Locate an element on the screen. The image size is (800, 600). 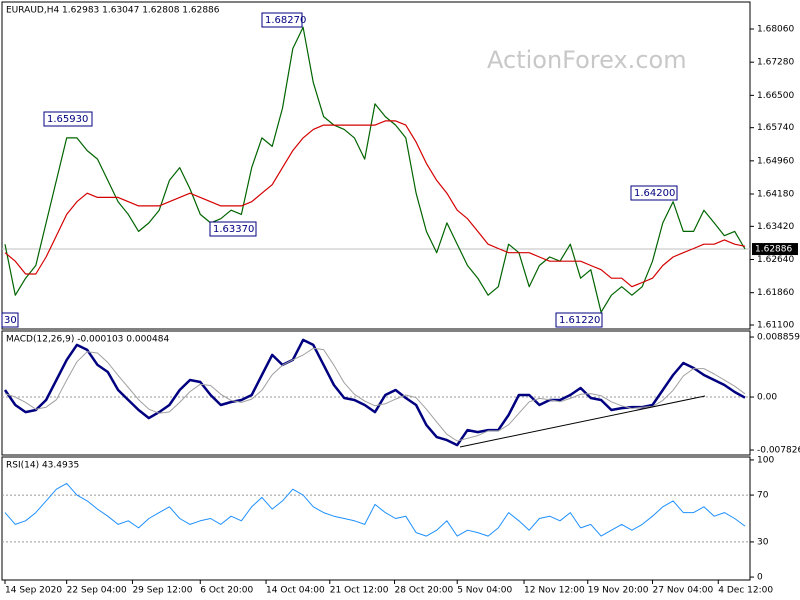
last-price-box is located at coordinates (775, 249).